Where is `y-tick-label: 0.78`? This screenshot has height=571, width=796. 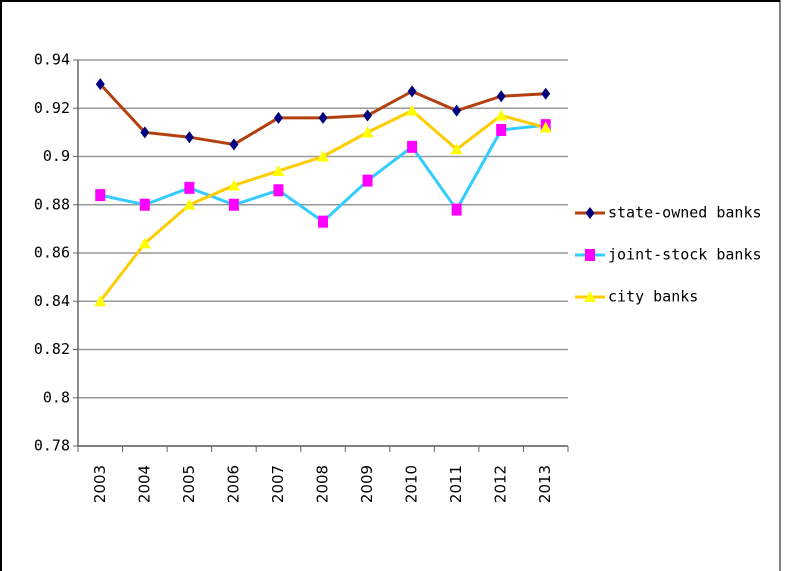
y-tick-label: 0.78 is located at coordinates (52, 446).